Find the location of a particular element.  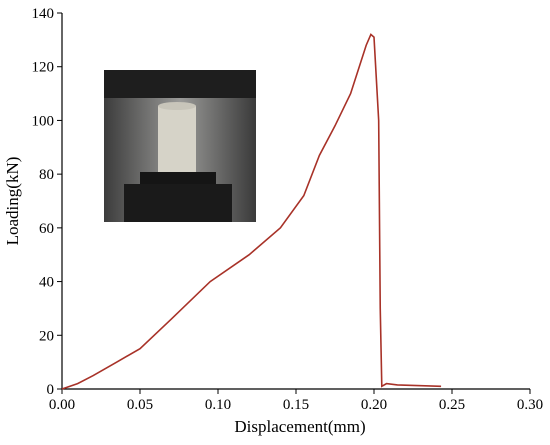

y-tick-label: 140 is located at coordinates (43, 14).